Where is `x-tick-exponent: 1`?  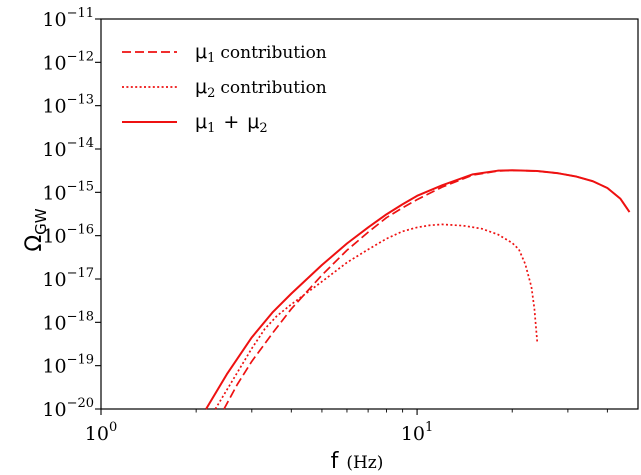
x-tick-exponent: 1 is located at coordinates (429, 427).